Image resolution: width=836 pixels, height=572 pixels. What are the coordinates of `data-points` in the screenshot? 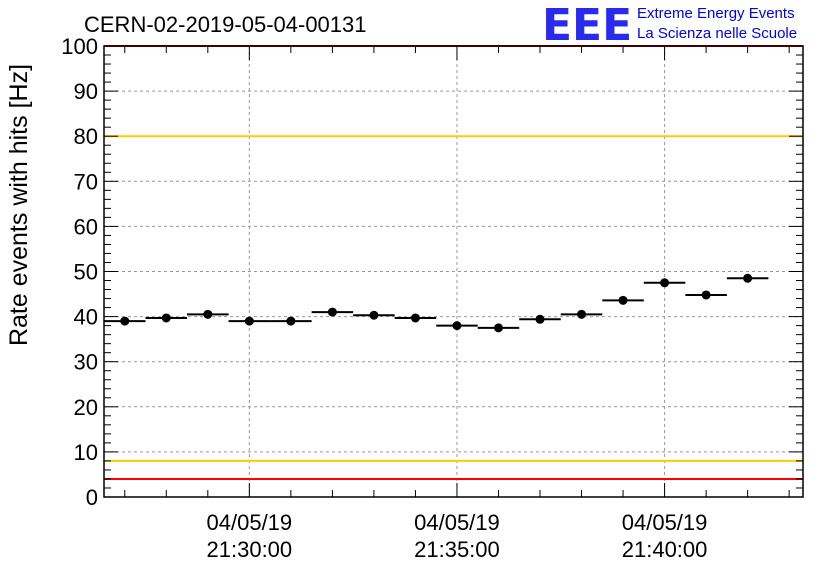 It's located at (436, 303).